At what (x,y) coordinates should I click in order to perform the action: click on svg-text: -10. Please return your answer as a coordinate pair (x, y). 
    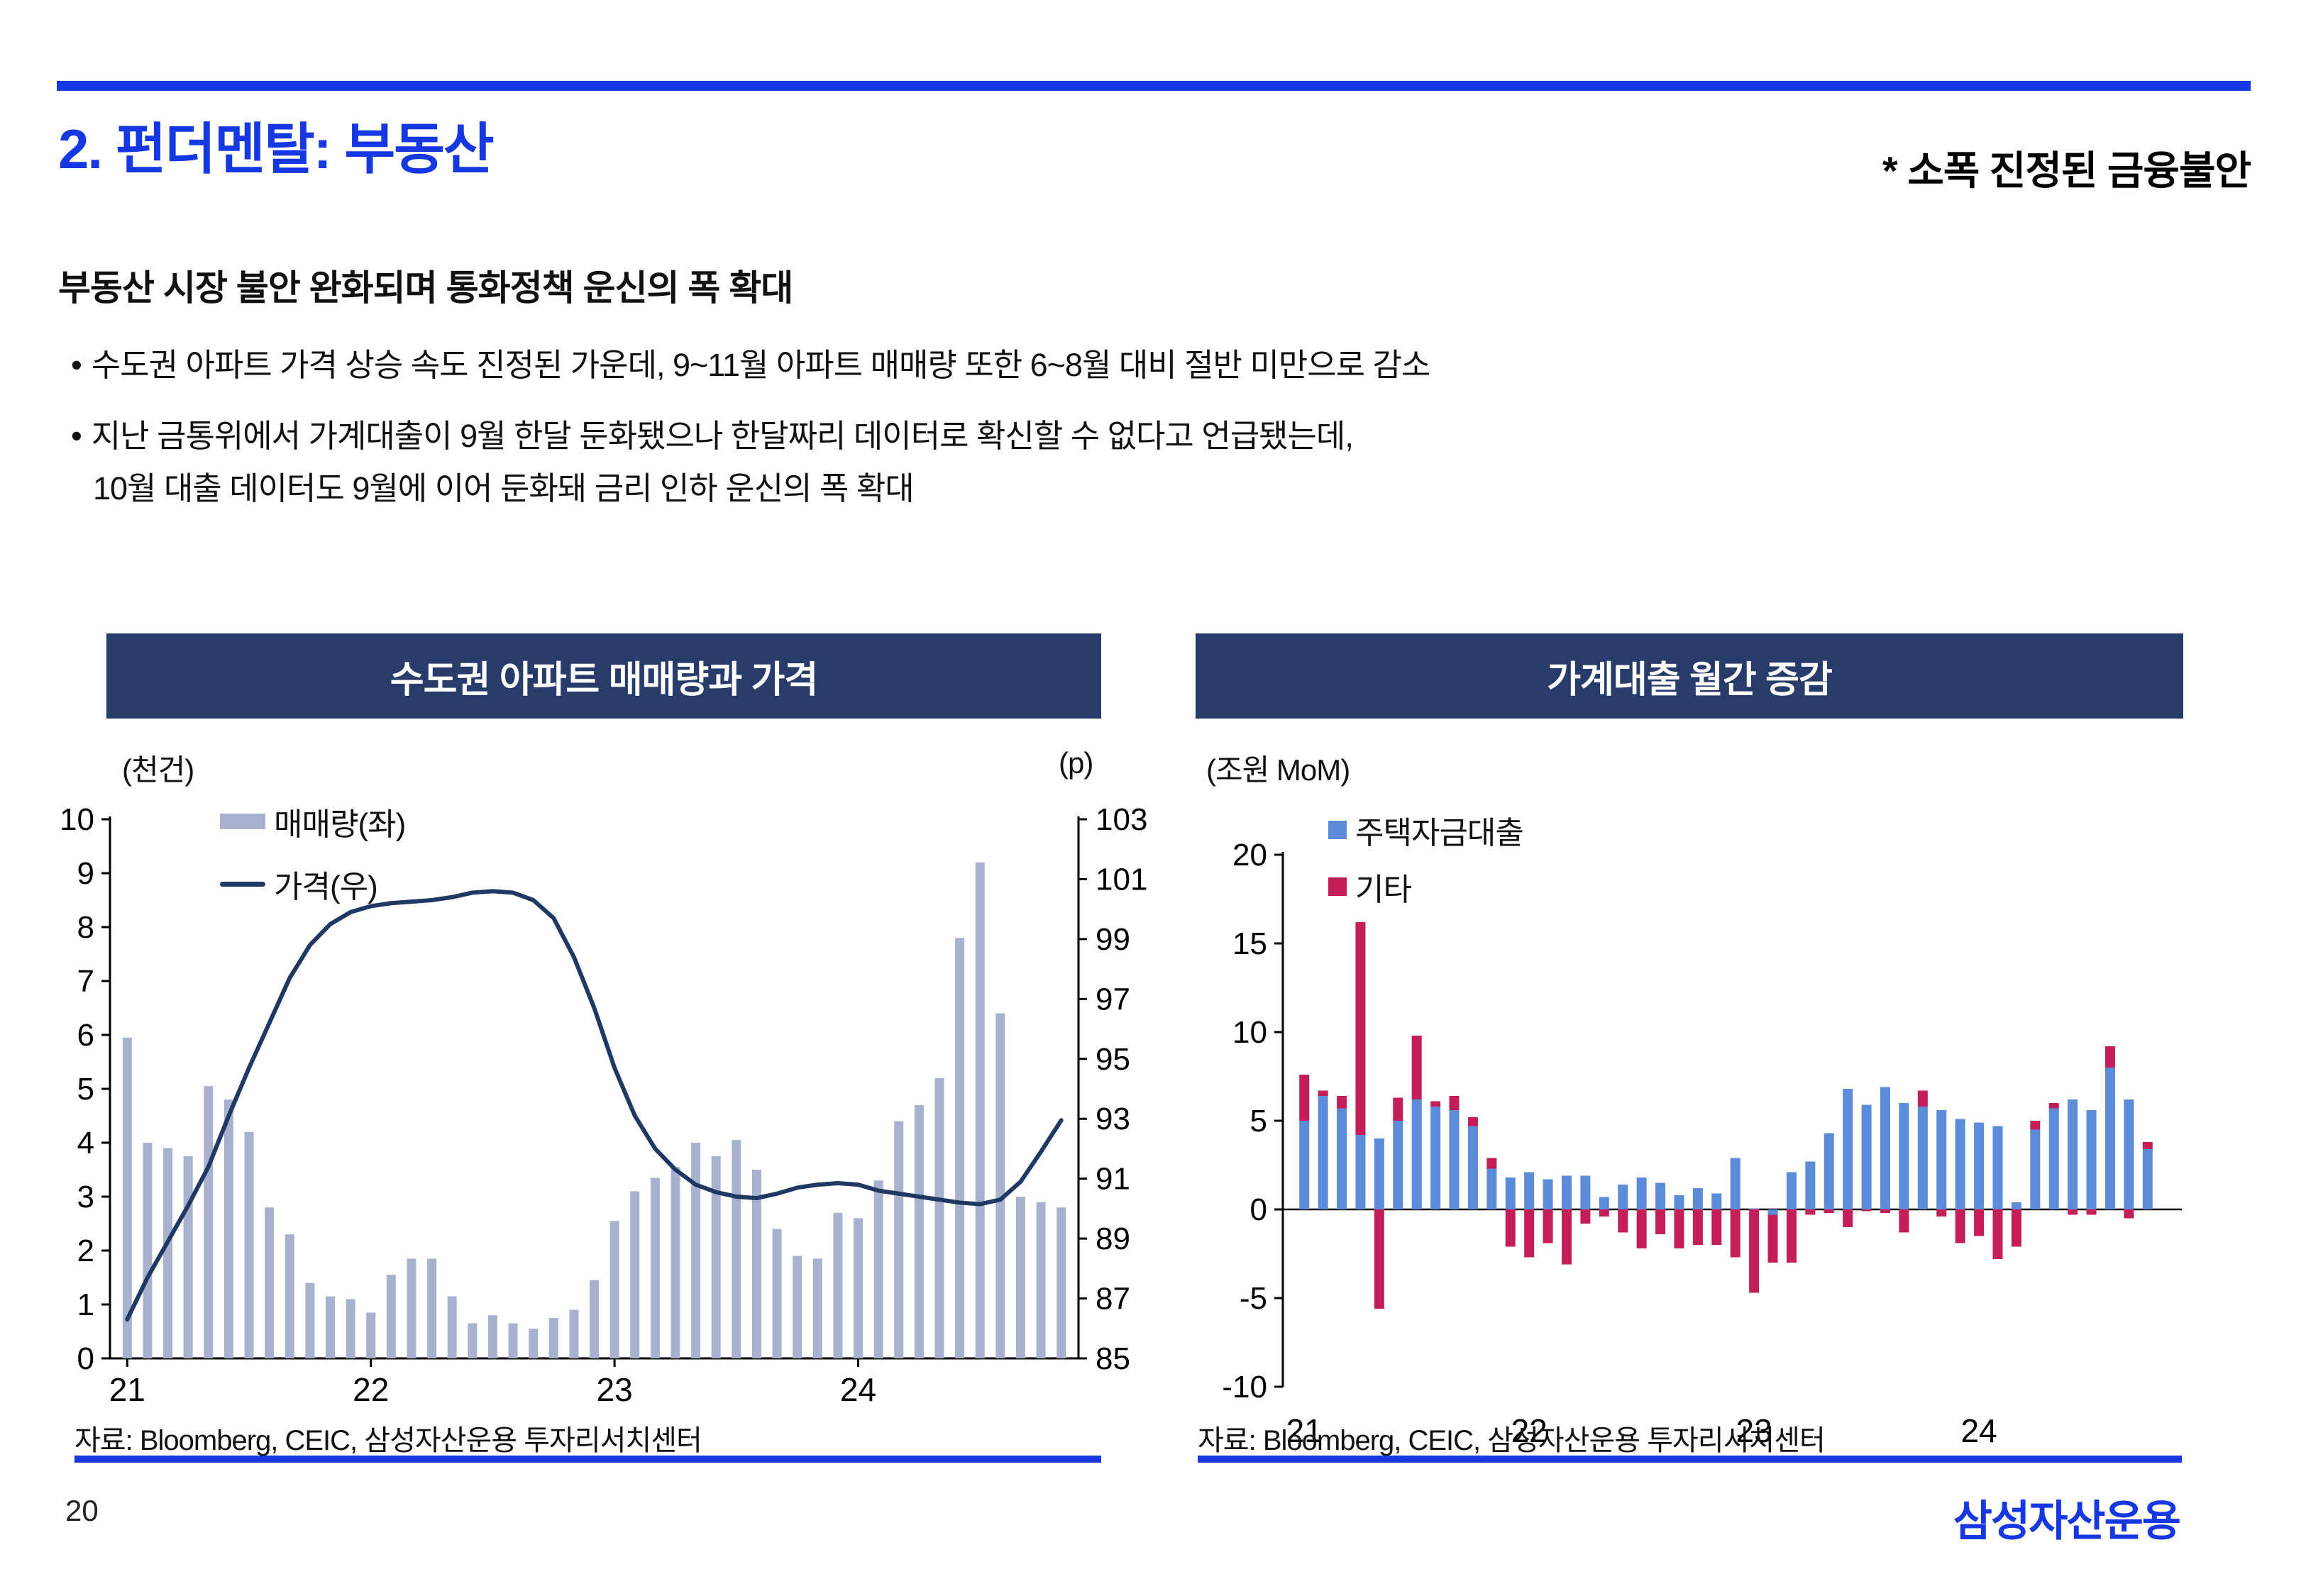
    Looking at the image, I should click on (1244, 1387).